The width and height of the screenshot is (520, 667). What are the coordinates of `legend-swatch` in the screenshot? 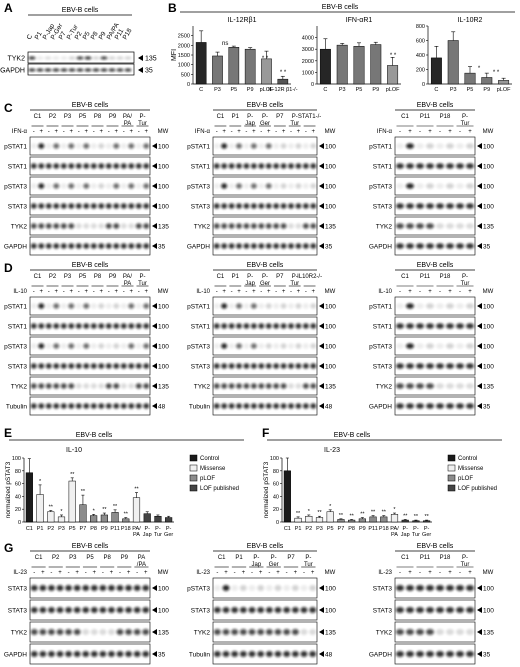 It's located at (451, 468).